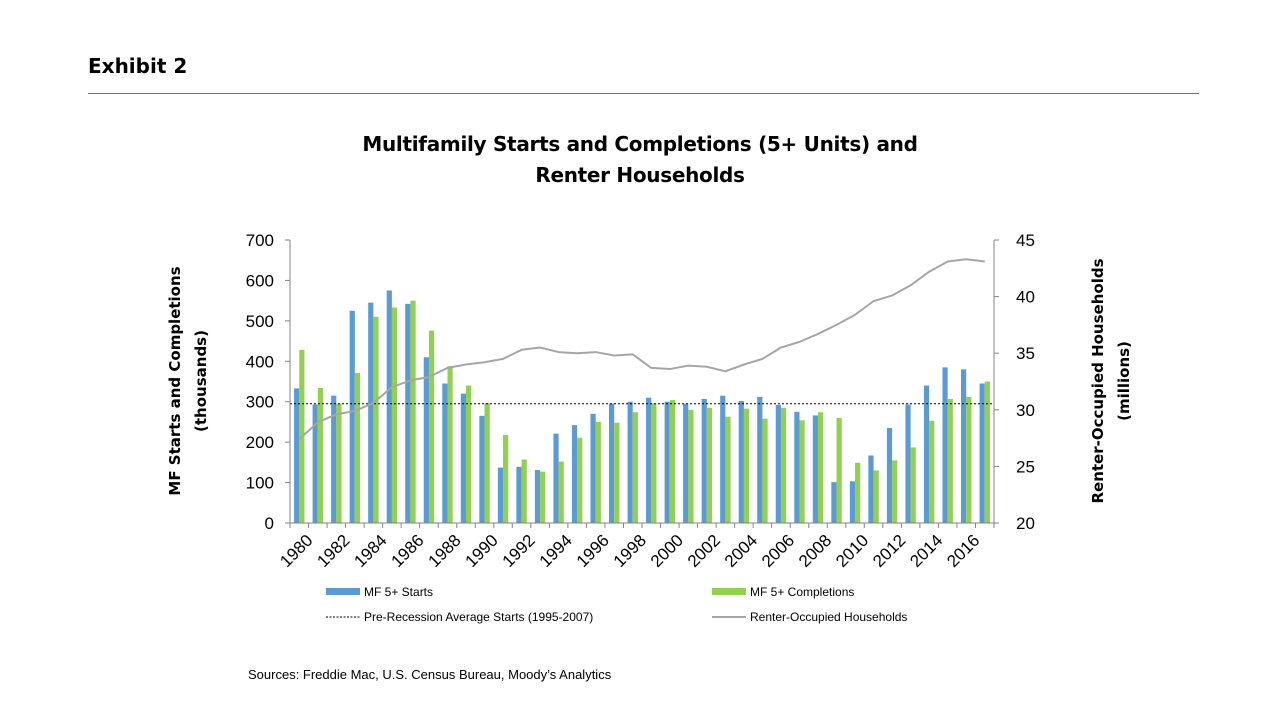  Describe the element at coordinates (561, 492) in the screenshot. I see `completions-bar-1994` at that location.